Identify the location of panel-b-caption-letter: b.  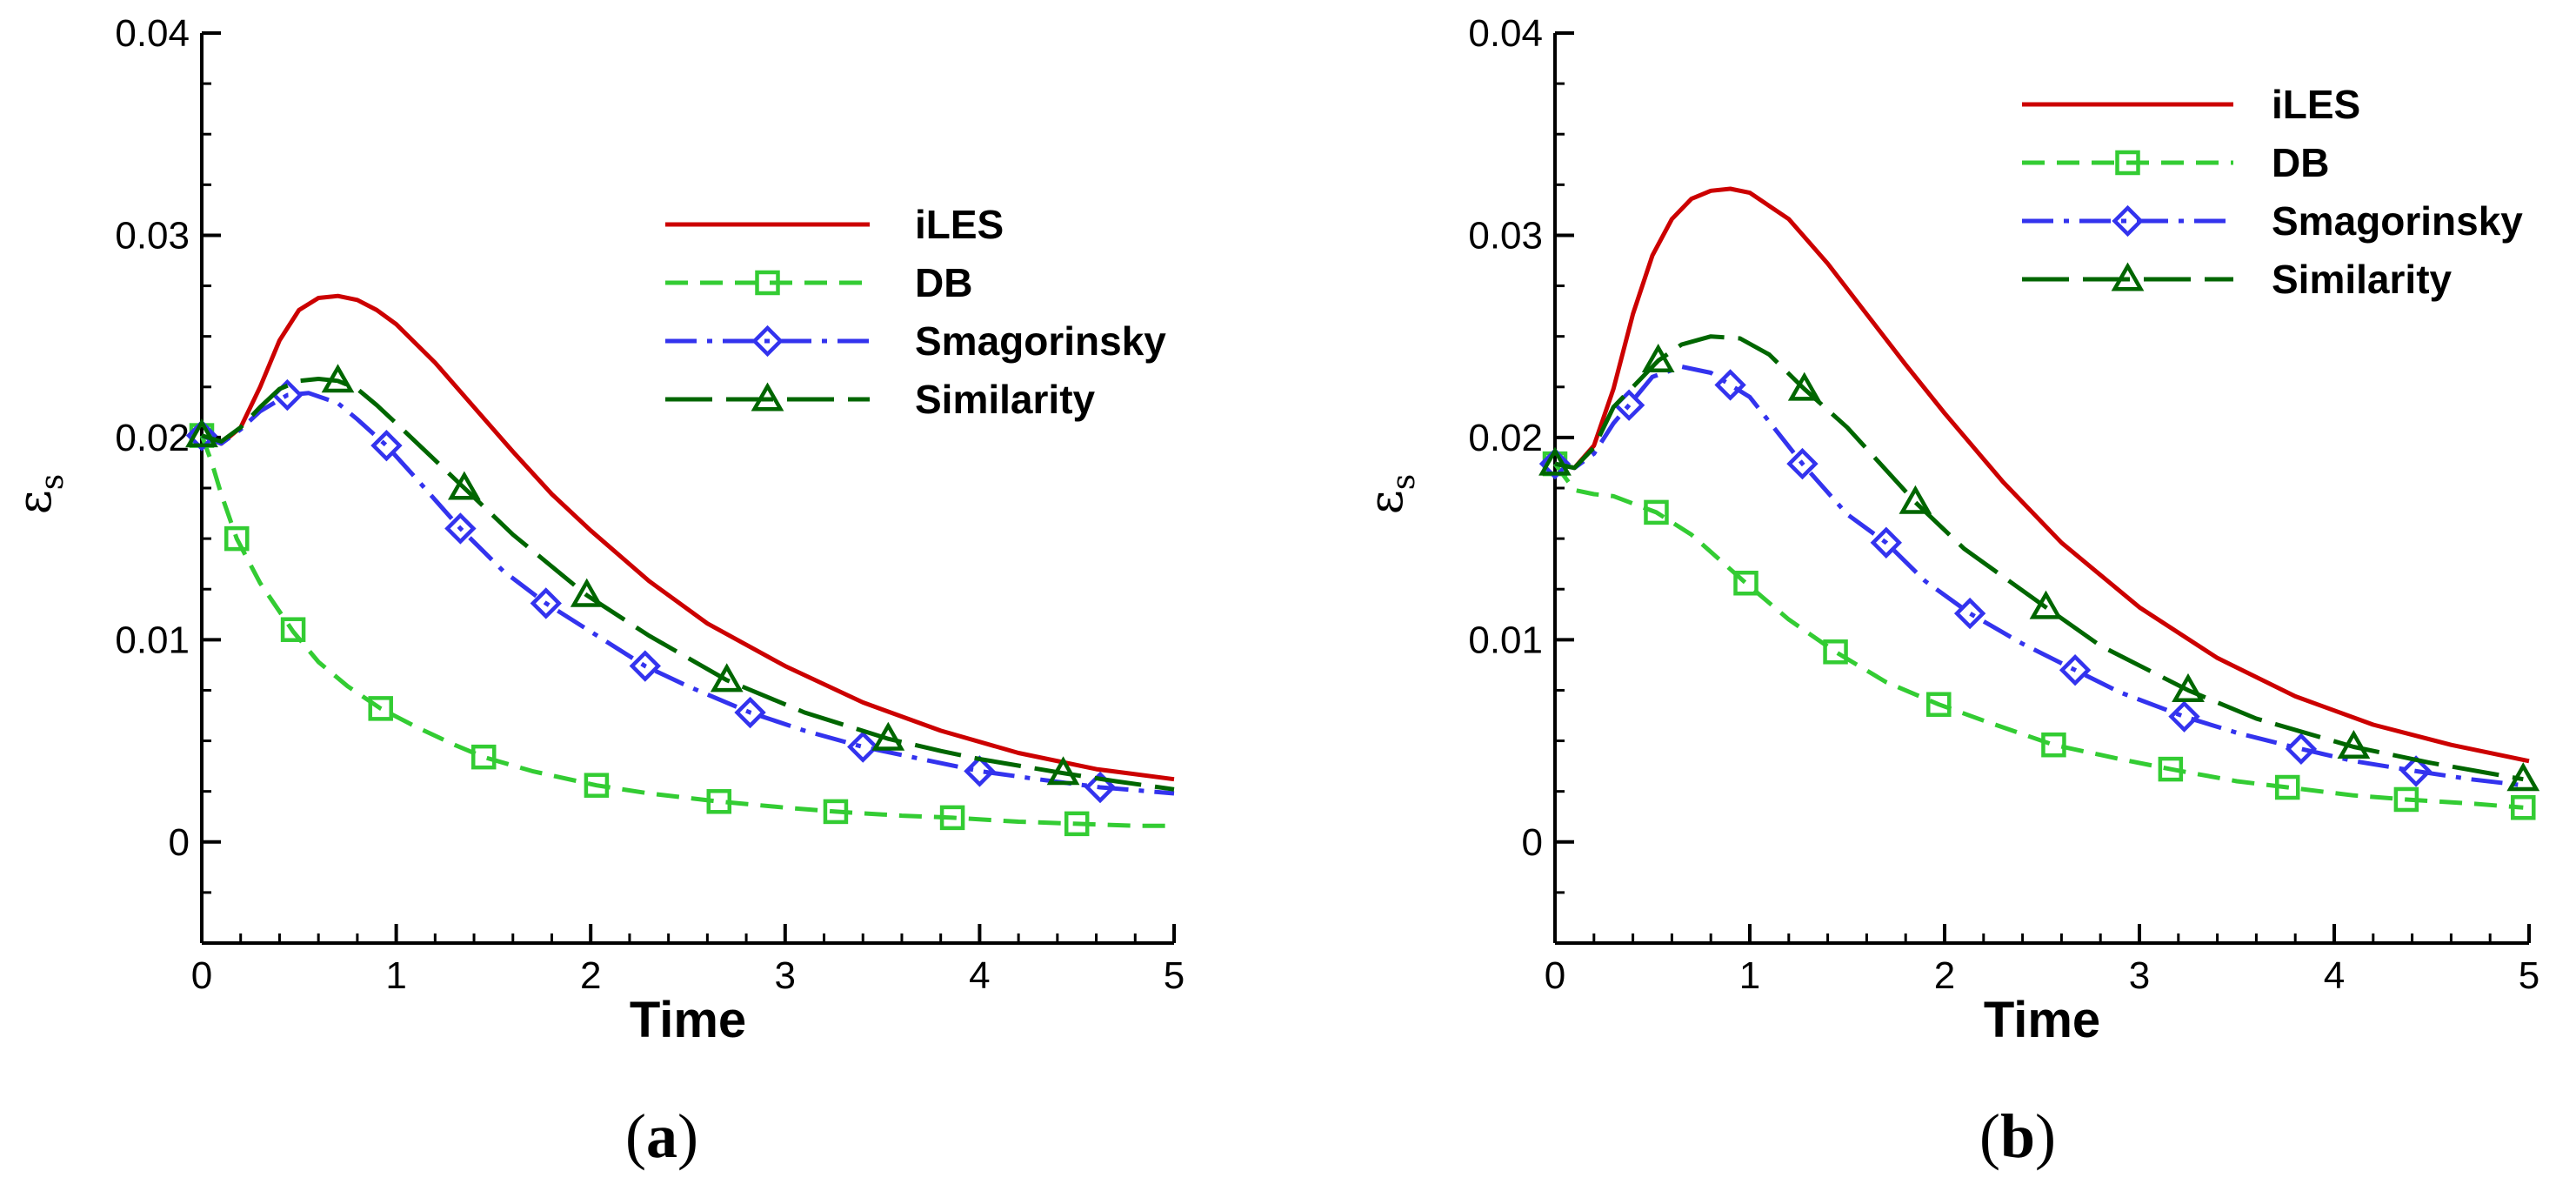
(2017, 1136).